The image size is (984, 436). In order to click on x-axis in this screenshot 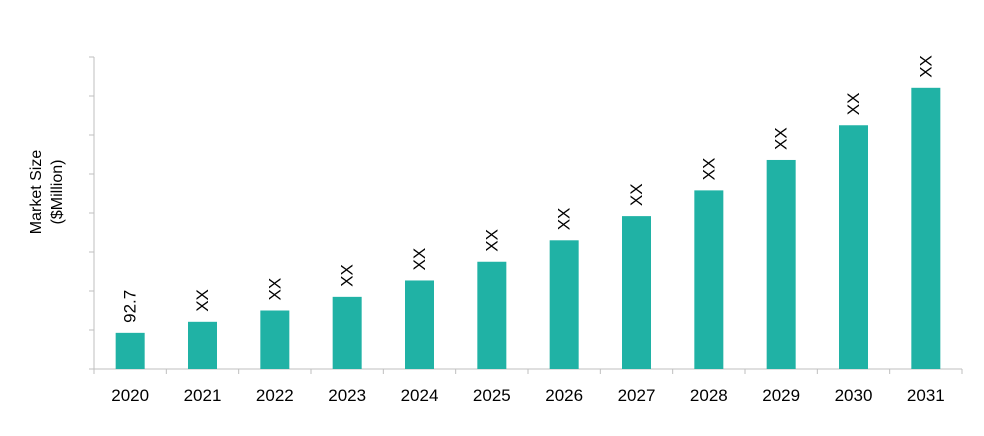, I will do `click(528, 371)`.